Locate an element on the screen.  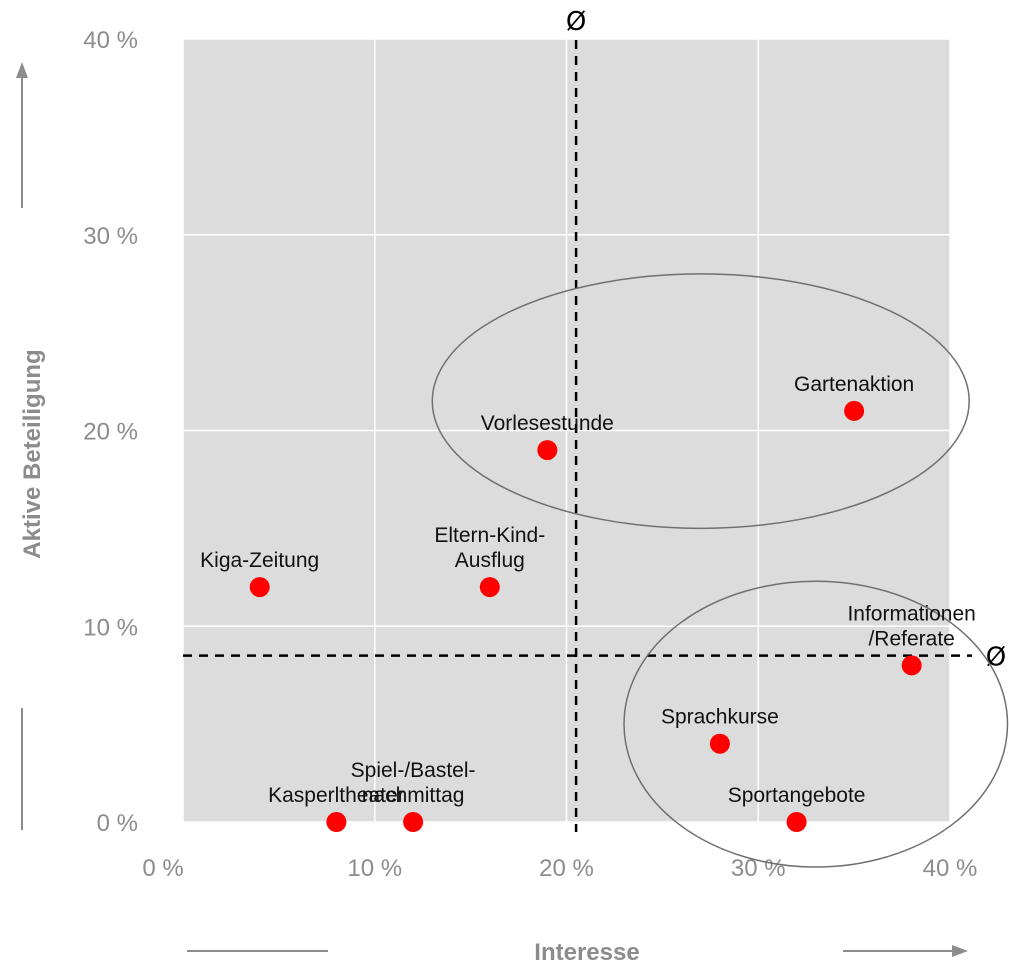
x-tick-label: 30 % is located at coordinates (758, 868).